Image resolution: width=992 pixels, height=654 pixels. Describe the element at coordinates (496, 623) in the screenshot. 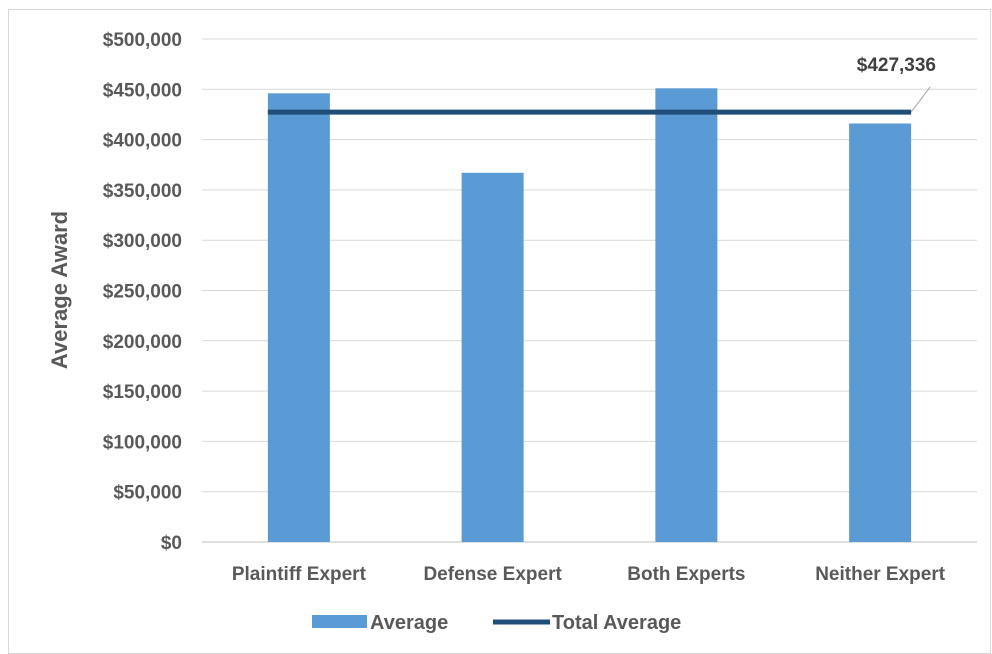

I see `legend: Average Total Average` at that location.